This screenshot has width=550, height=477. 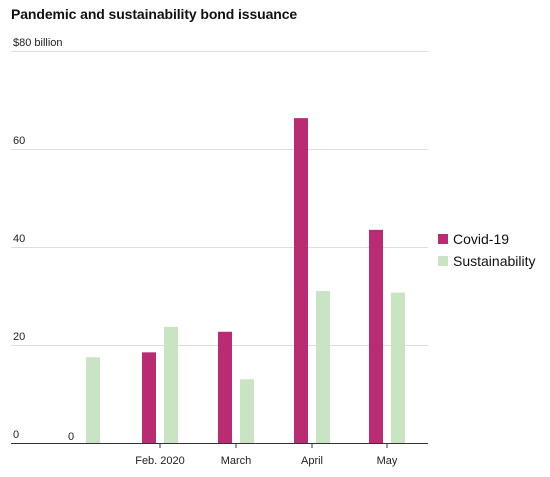 I want to click on legend-item: Sustainability, so click(x=487, y=261).